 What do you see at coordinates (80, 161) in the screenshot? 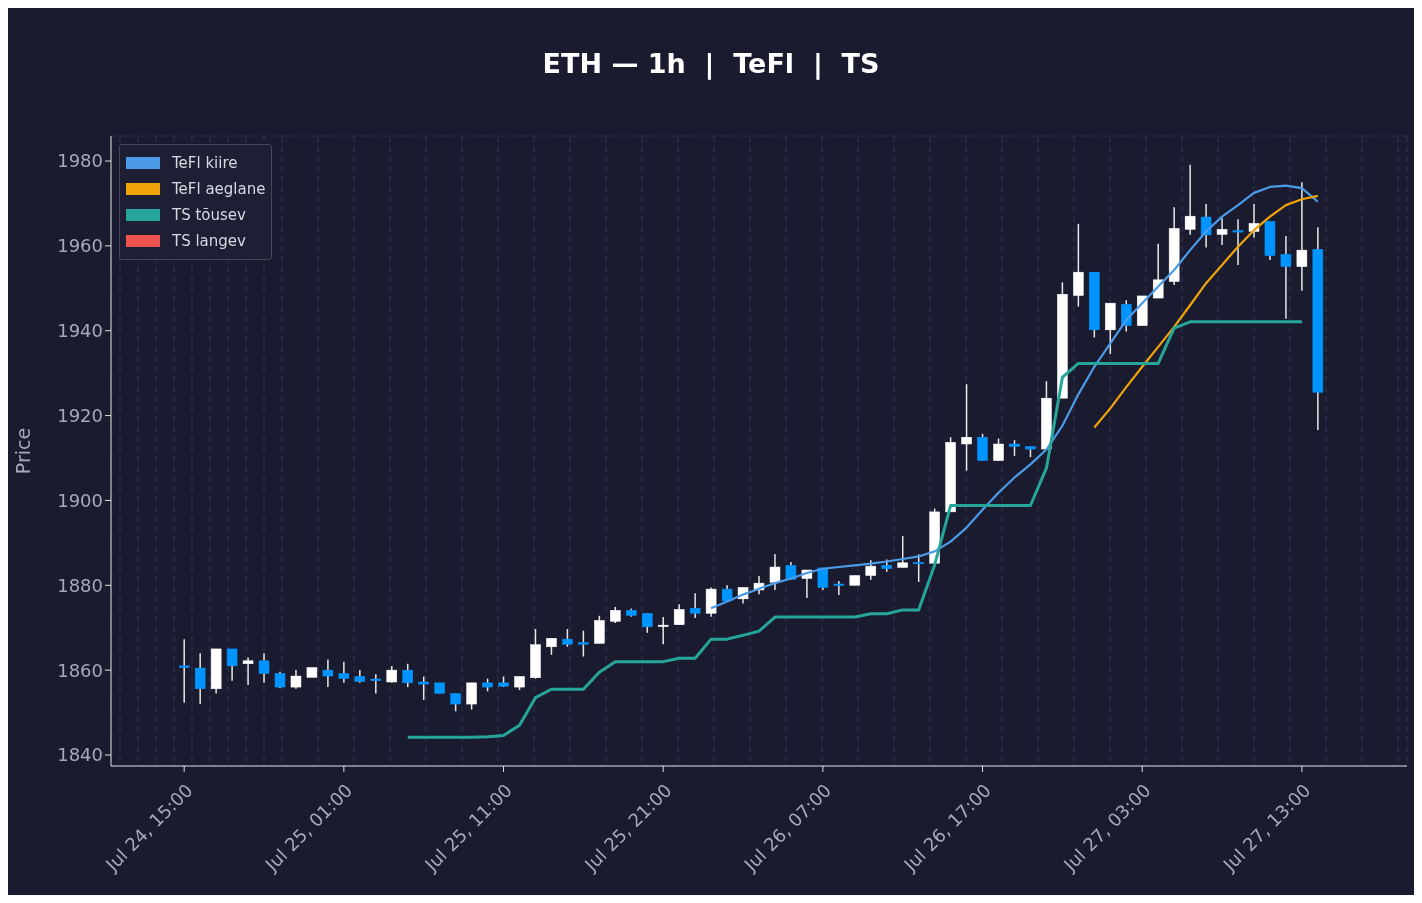
I see `y-tick-label: 1980` at bounding box center [80, 161].